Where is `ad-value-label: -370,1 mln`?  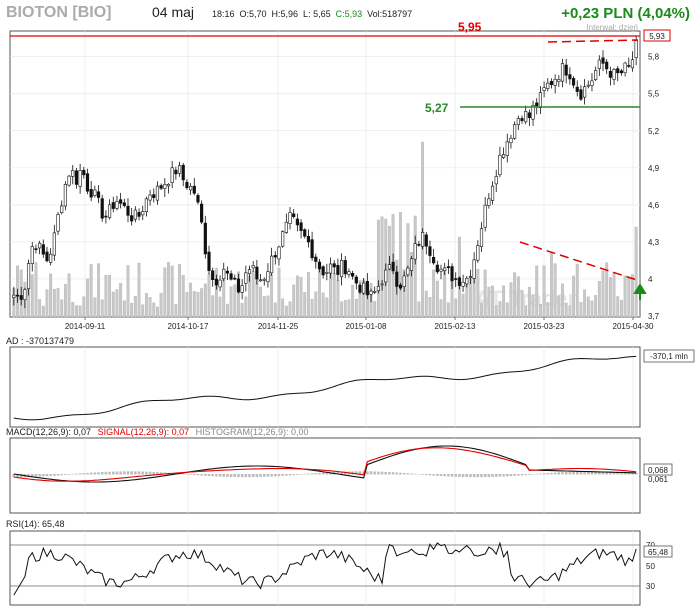 ad-value-label: -370,1 mln is located at coordinates (669, 356).